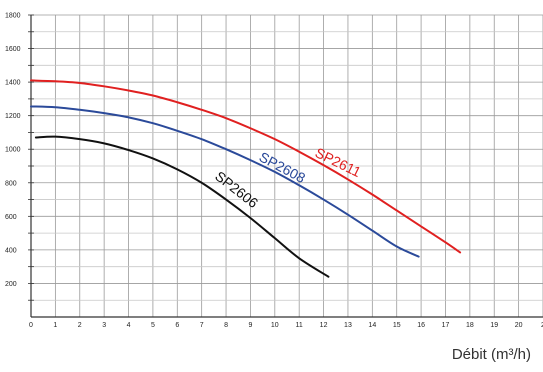 This screenshot has height=372, width=543. What do you see at coordinates (519, 325) in the screenshot?
I see `x-tick-label: 20` at bounding box center [519, 325].